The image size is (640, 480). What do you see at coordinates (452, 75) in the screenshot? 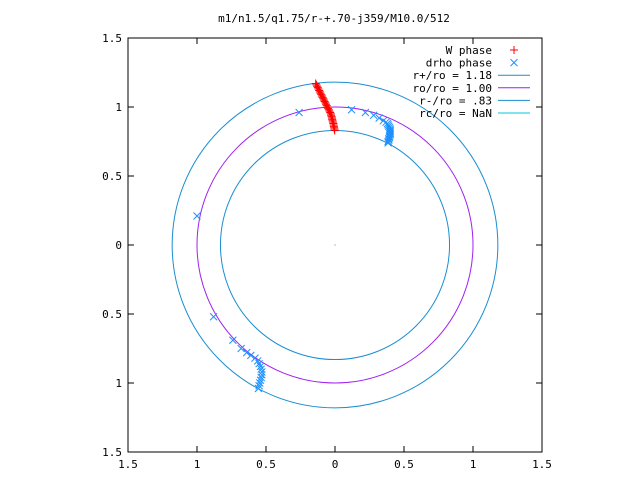
I see `legend-label: r+/ro = 1.18` at bounding box center [452, 75].